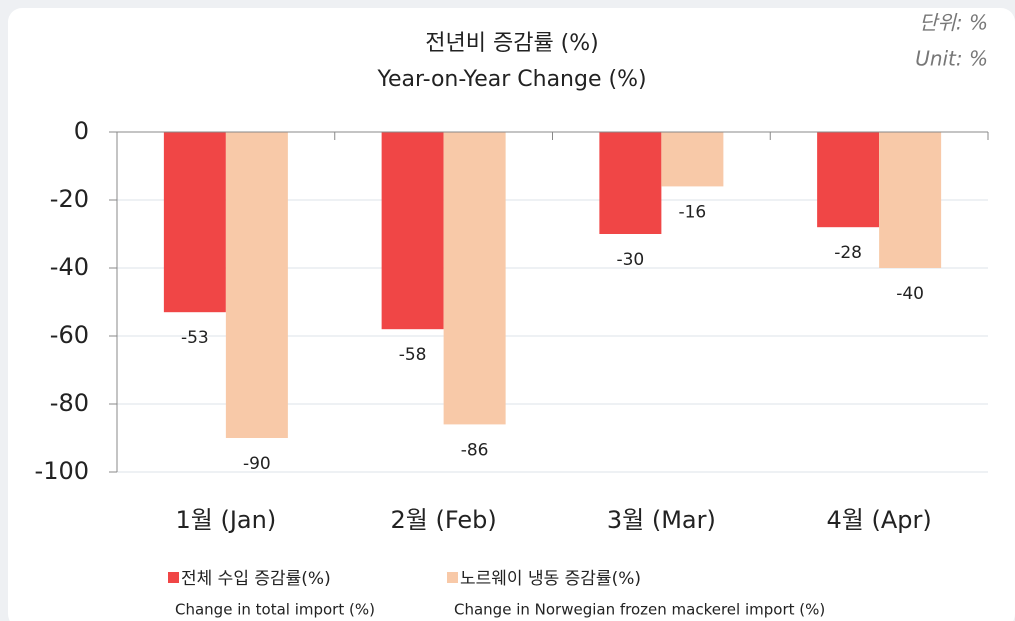 The height and width of the screenshot is (621, 1015). What do you see at coordinates (953, 23) in the screenshot?
I see `unit-note: 단위: %` at bounding box center [953, 23].